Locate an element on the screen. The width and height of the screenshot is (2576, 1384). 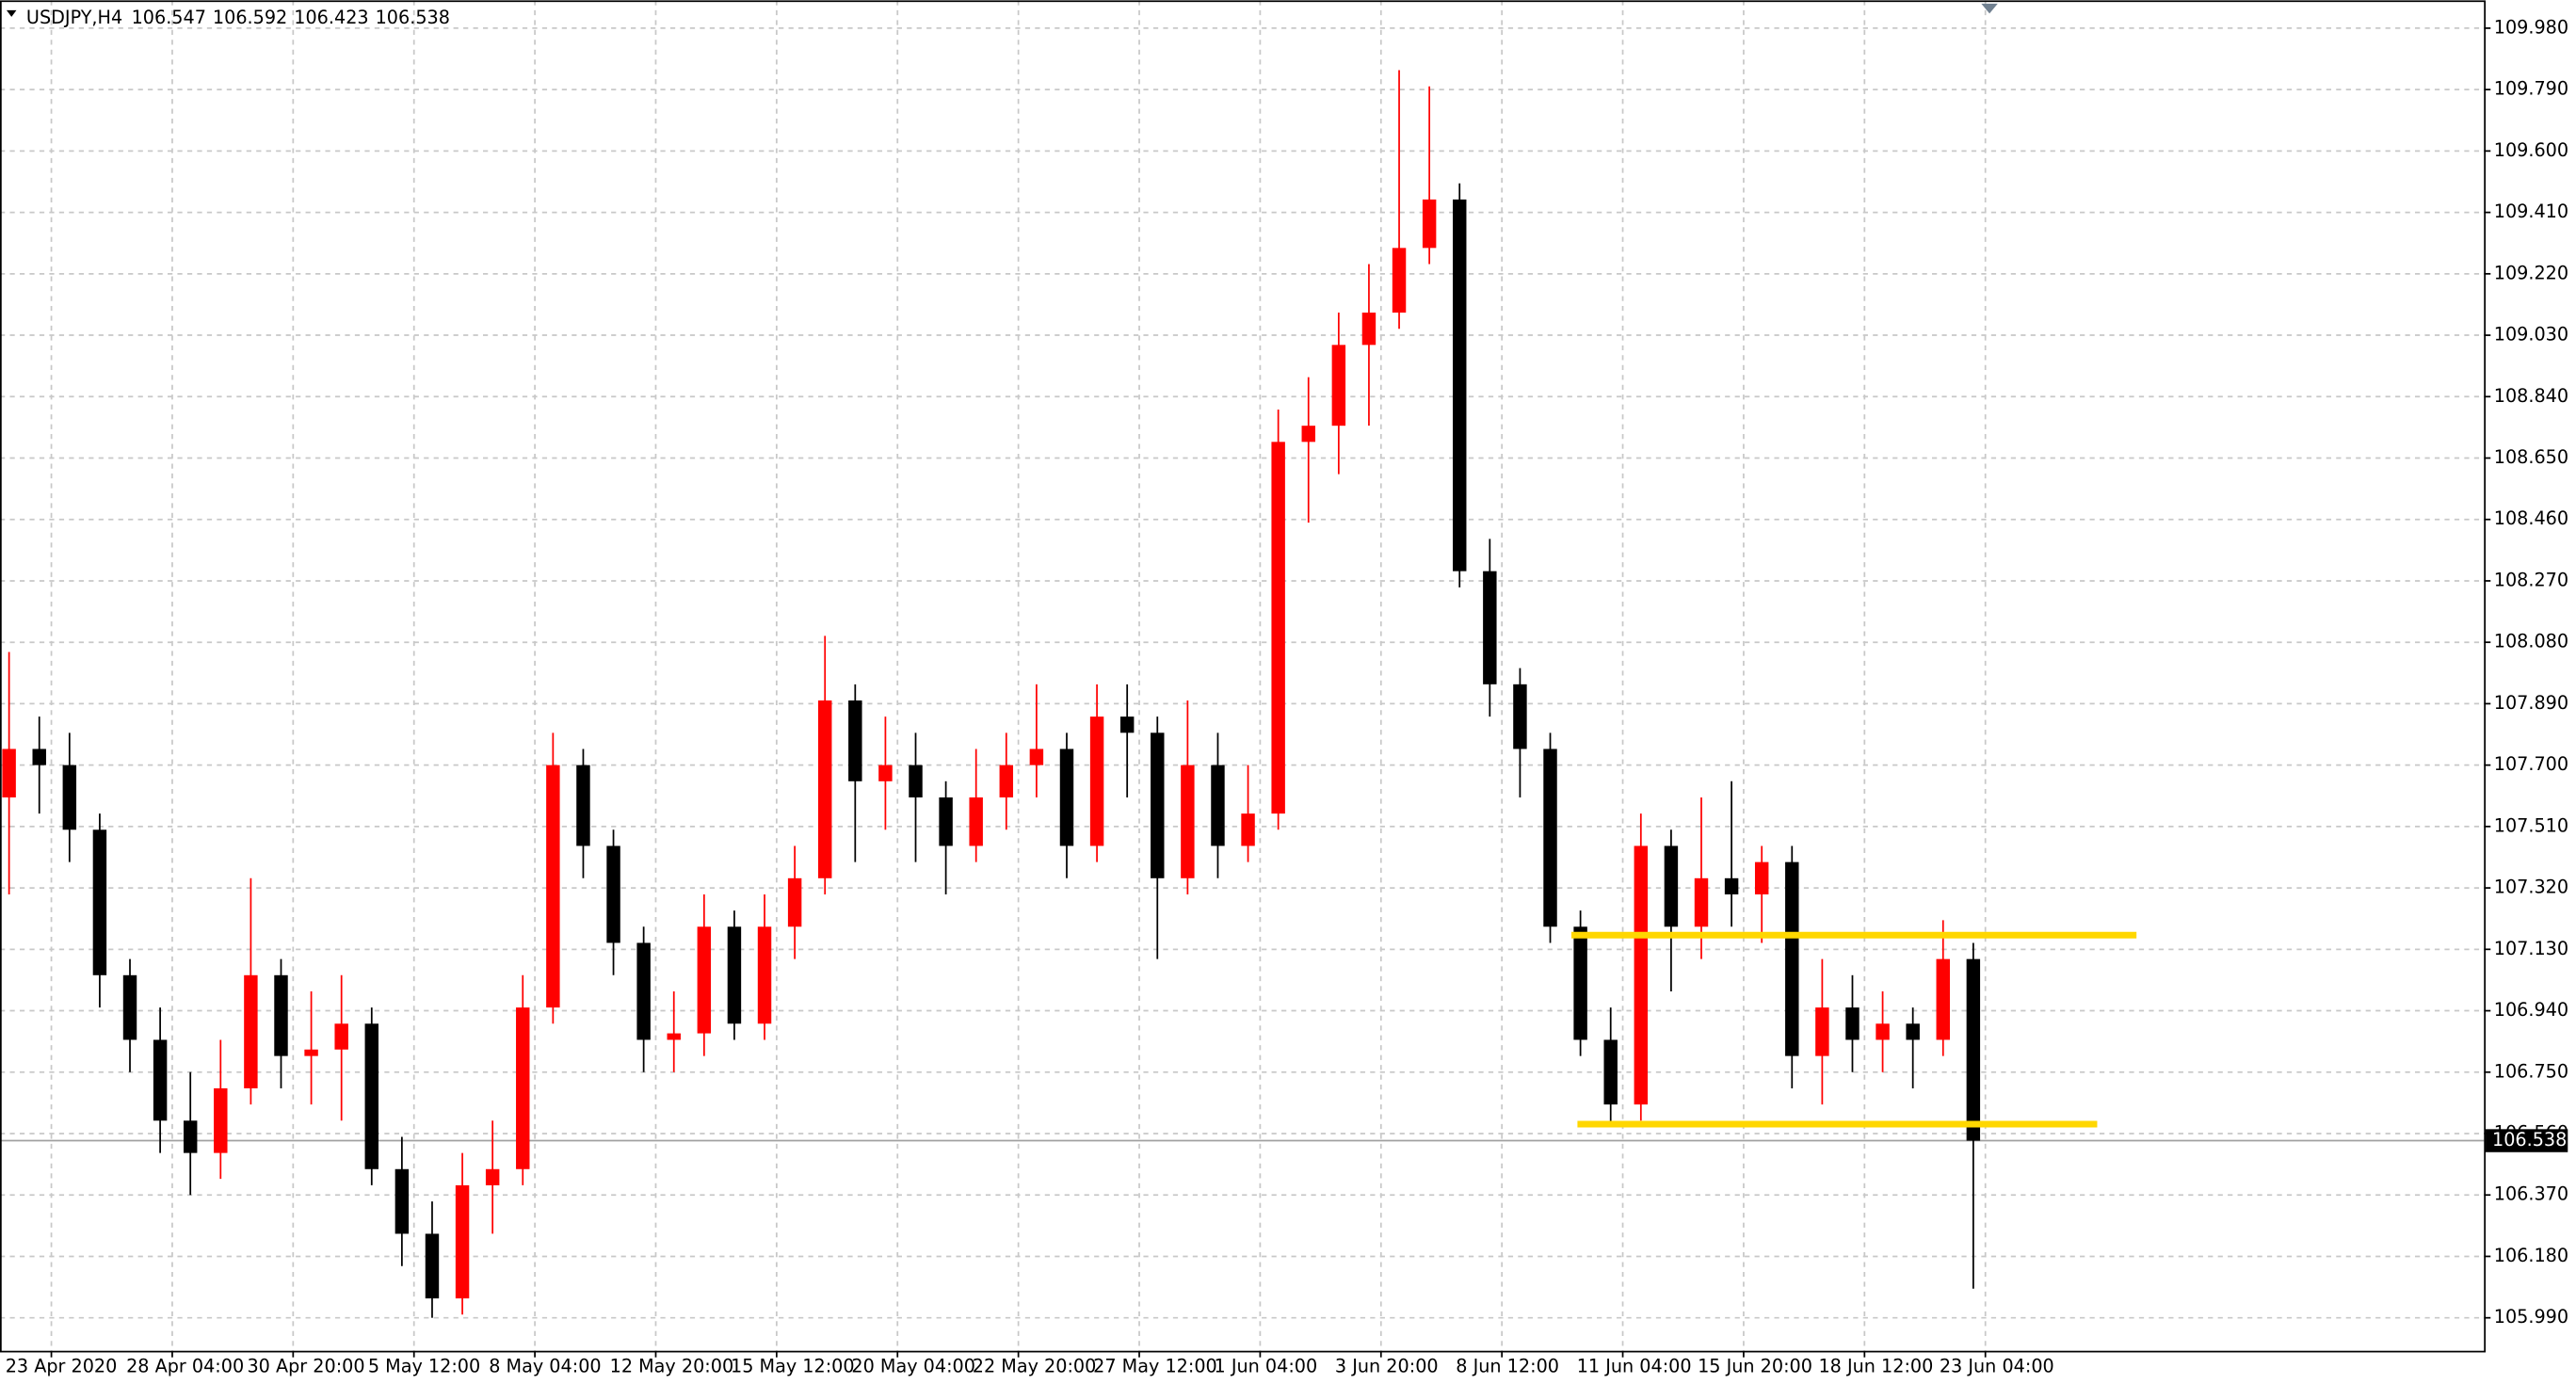
shift-marker is located at coordinates (1989, 8).